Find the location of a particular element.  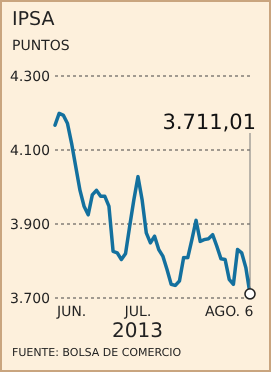

x-tick-label: JUL. is located at coordinates (138, 312).